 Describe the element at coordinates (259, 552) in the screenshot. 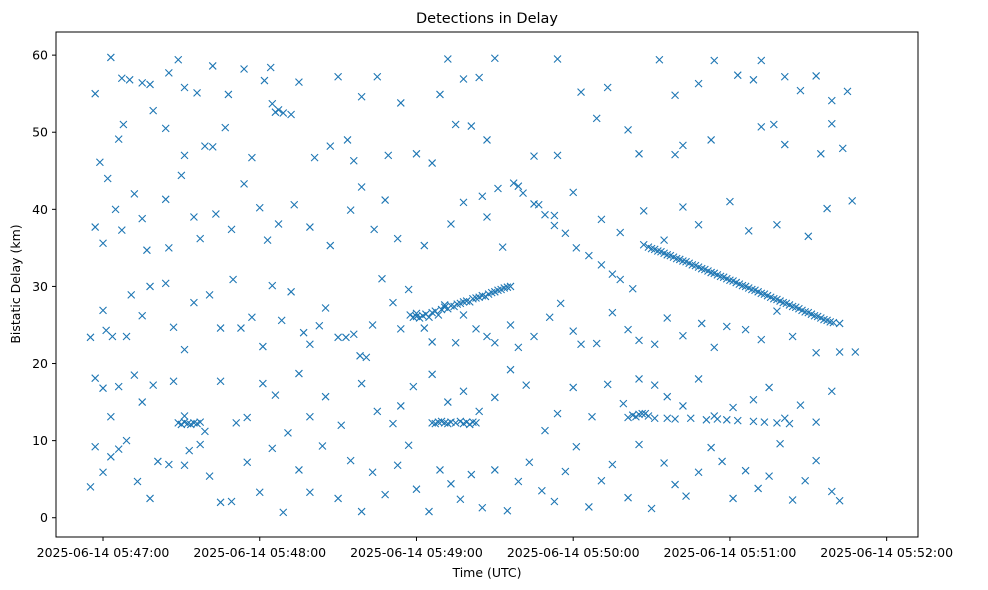

I see `x-tick-label: 2025-06-14 05:48:00` at that location.